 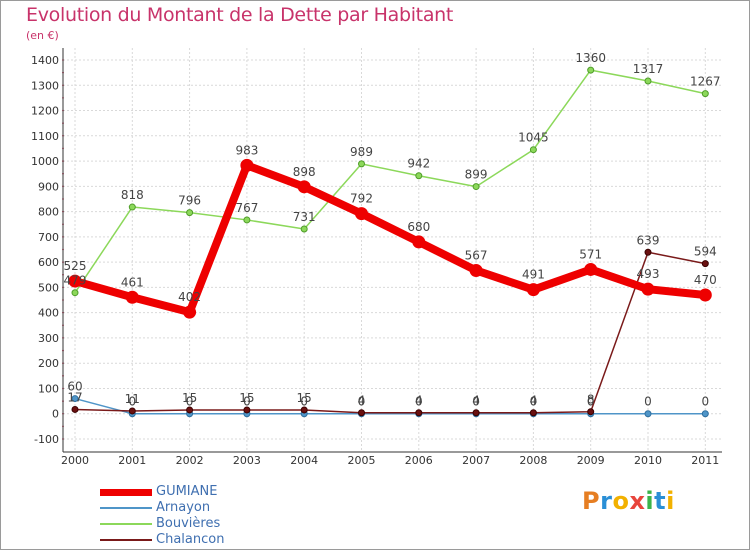 I want to click on legend-label: Arnayon, so click(x=183, y=507).